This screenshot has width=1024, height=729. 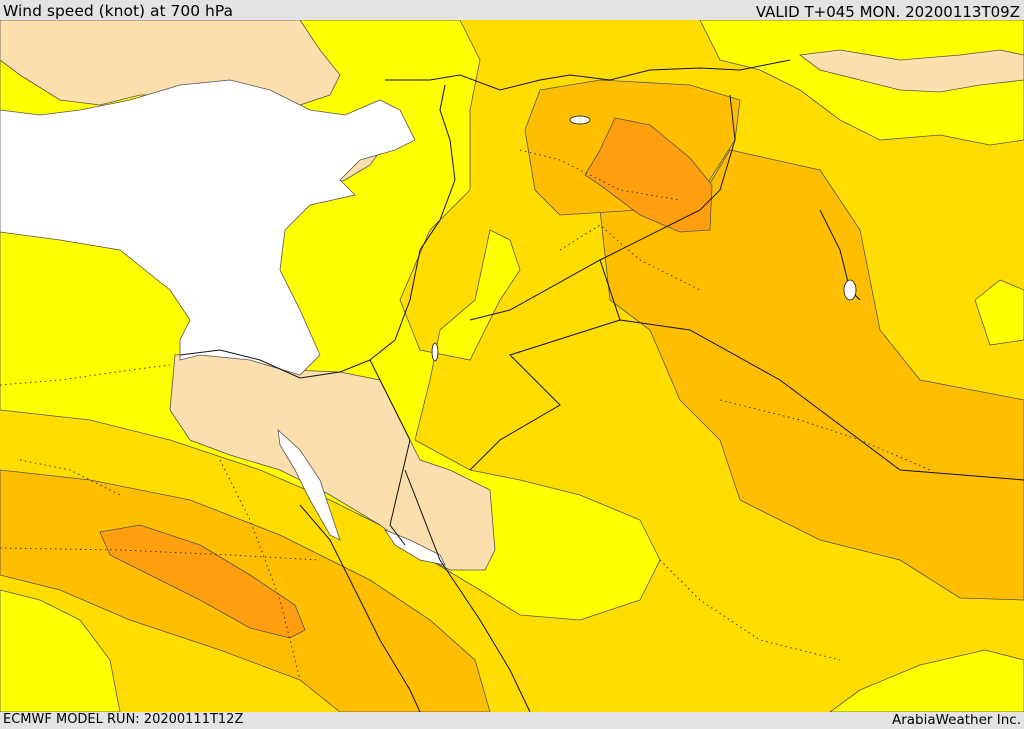 I want to click on wind-band-1-east, so click(x=999, y=312).